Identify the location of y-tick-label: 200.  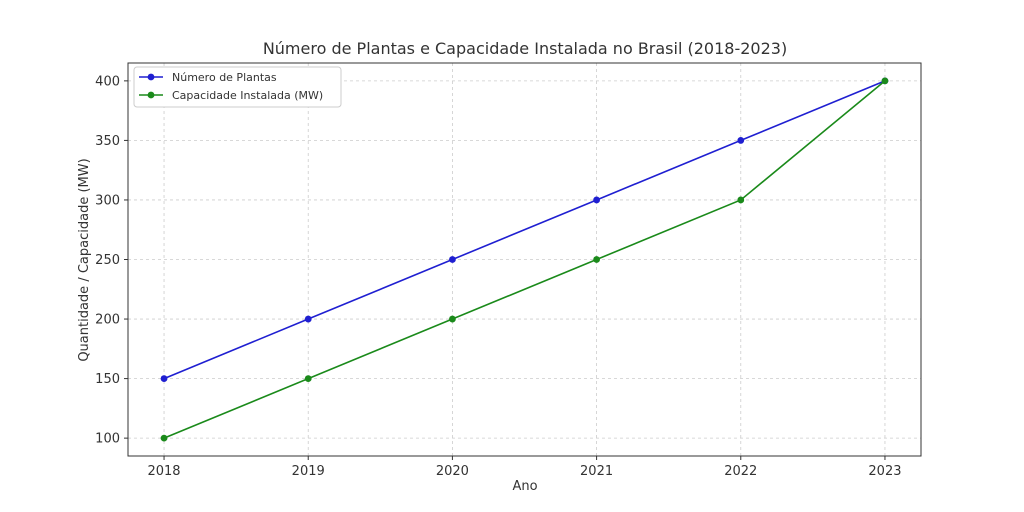
(107, 320).